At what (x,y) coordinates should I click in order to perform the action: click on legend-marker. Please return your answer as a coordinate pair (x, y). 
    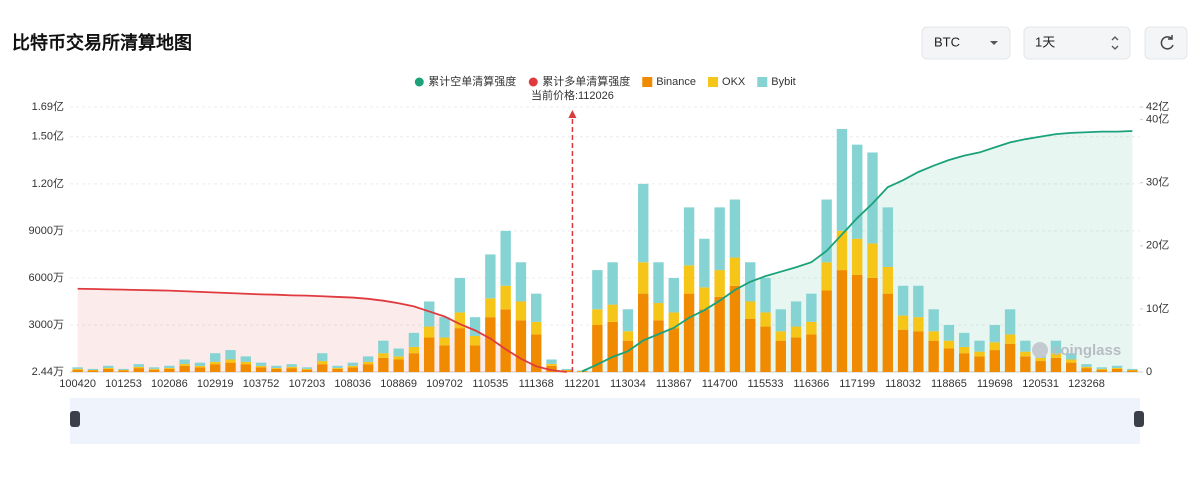
    Looking at the image, I should click on (713, 82).